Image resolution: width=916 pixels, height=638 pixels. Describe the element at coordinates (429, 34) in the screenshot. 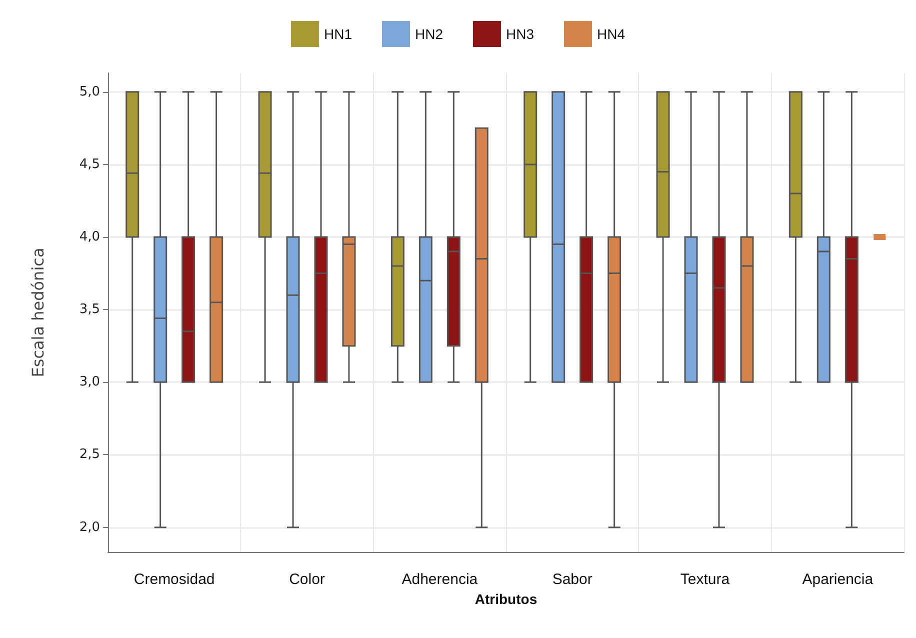

I see `legend-label: HN2` at that location.